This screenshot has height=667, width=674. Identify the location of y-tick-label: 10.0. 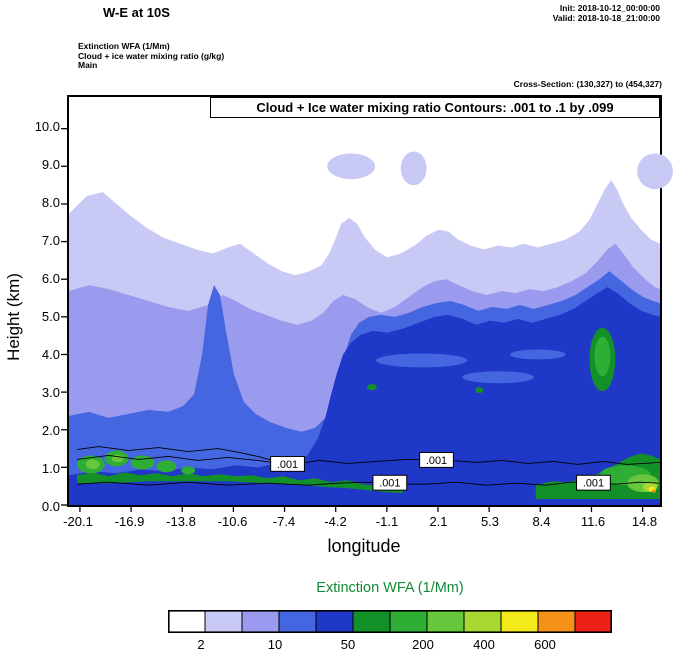
(47, 126).